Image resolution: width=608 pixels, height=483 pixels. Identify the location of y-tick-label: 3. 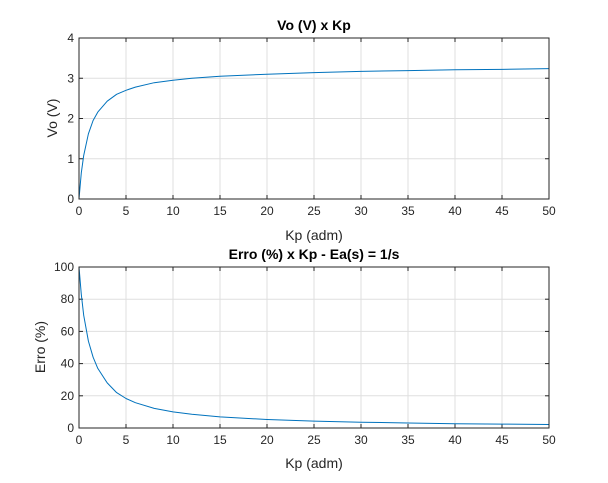
(70, 78).